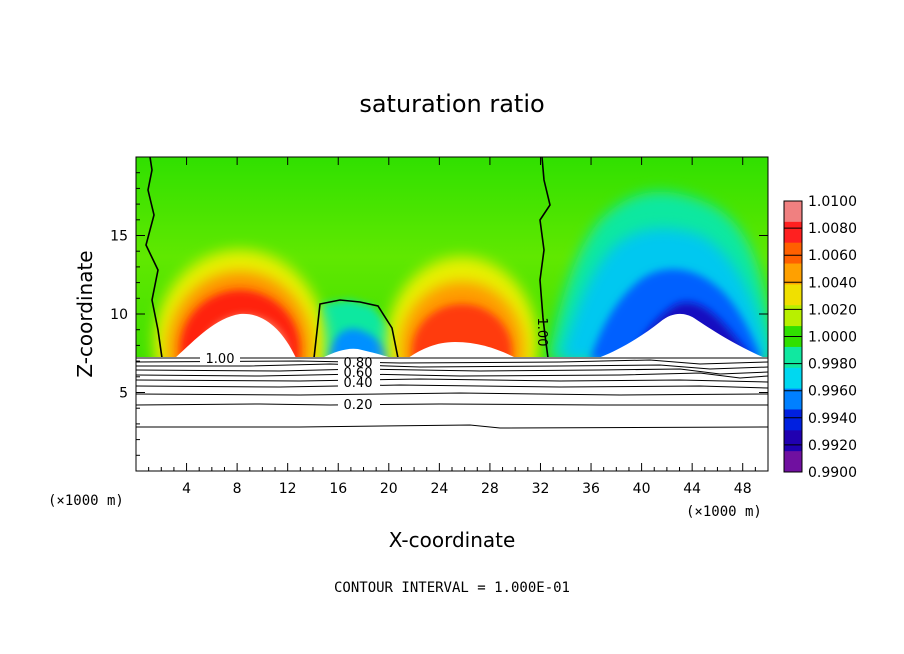 Image resolution: width=904 pixels, height=654 pixels. I want to click on colorbar-label: 1.0000, so click(832, 338).